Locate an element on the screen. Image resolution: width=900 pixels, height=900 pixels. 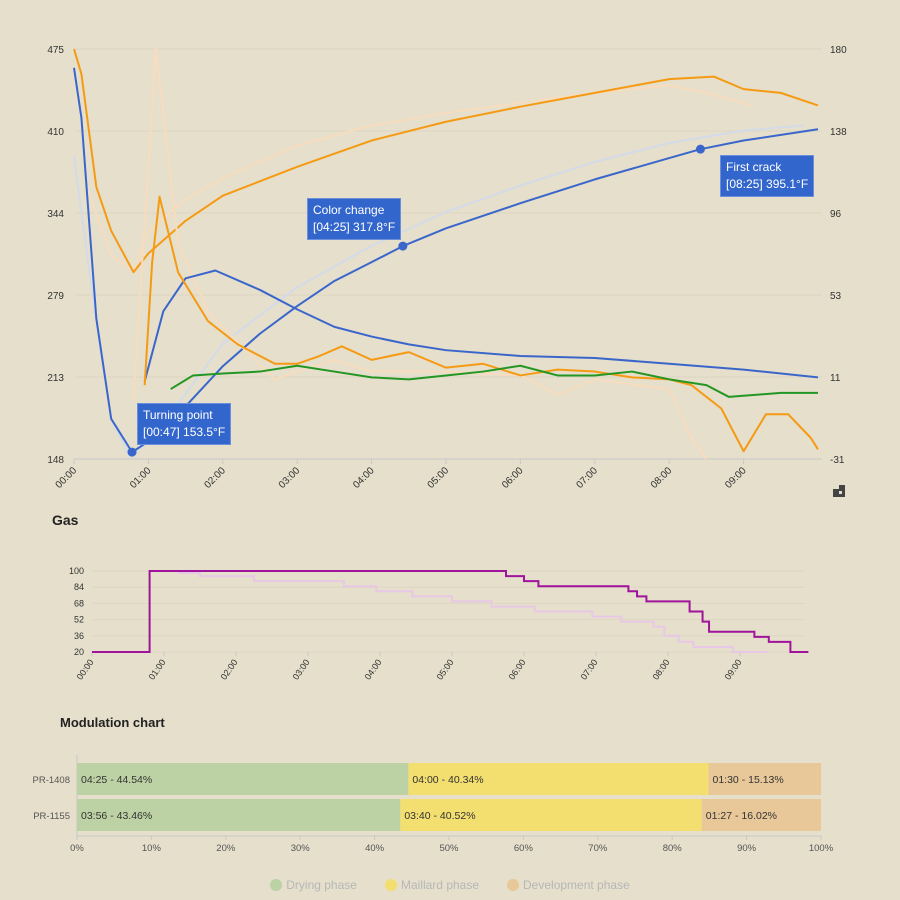
callout-label: Color change is located at coordinates (349, 210).